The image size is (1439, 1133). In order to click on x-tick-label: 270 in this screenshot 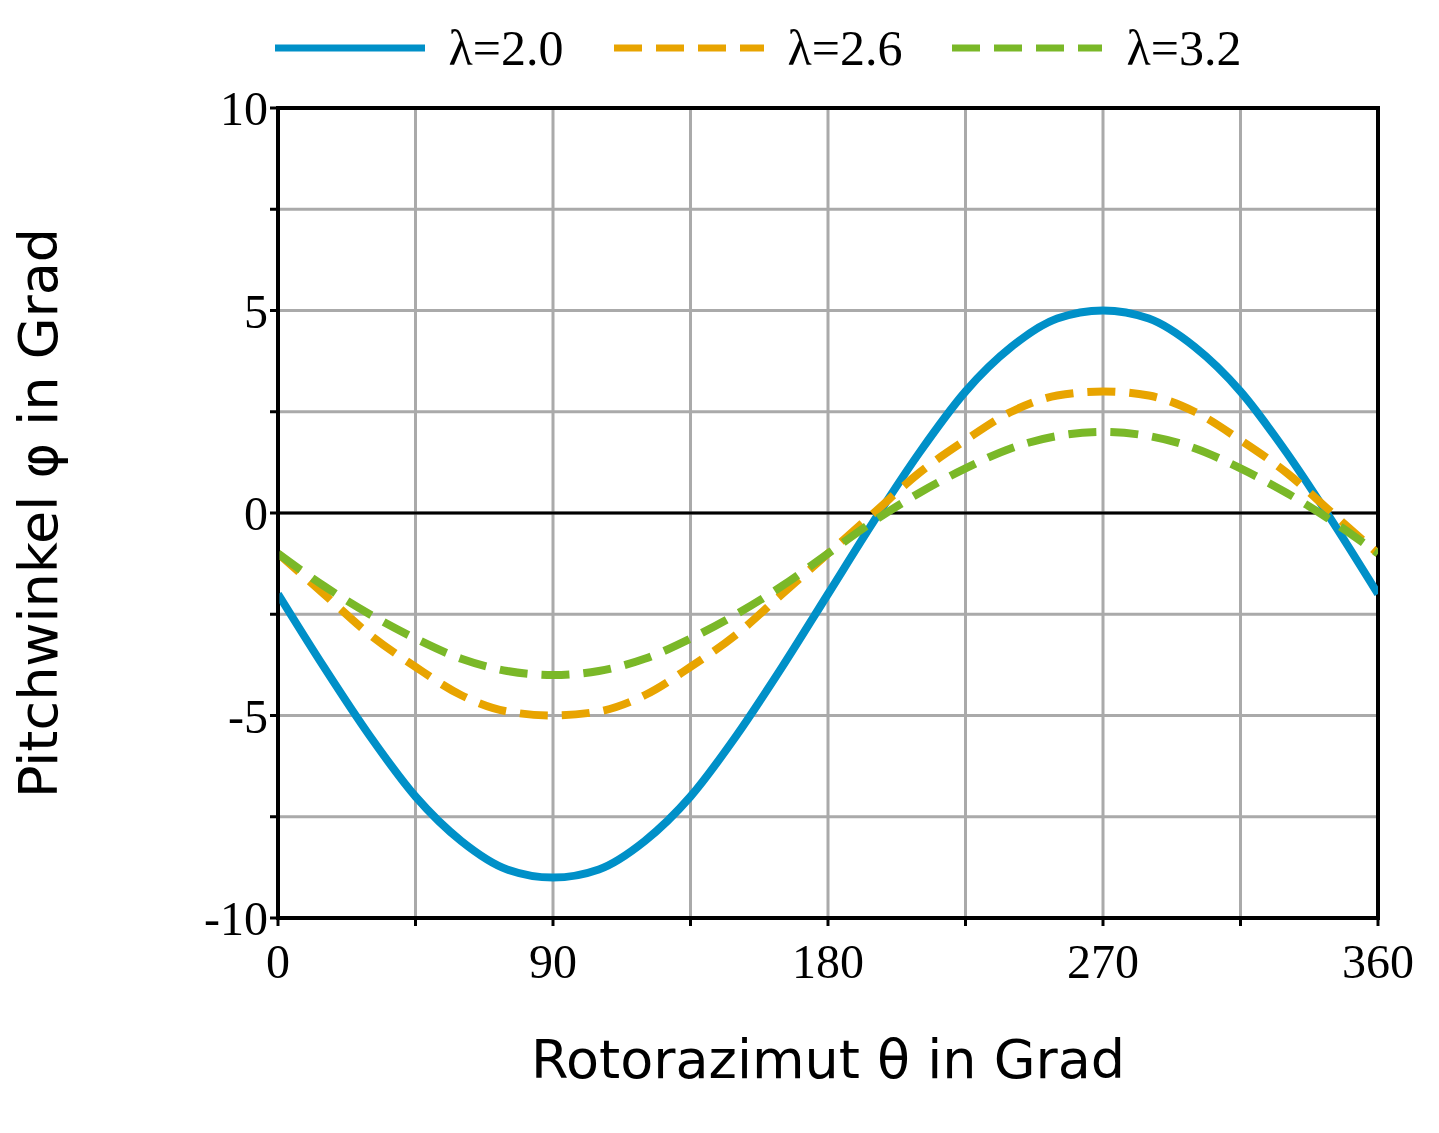, I will do `click(1103, 962)`.